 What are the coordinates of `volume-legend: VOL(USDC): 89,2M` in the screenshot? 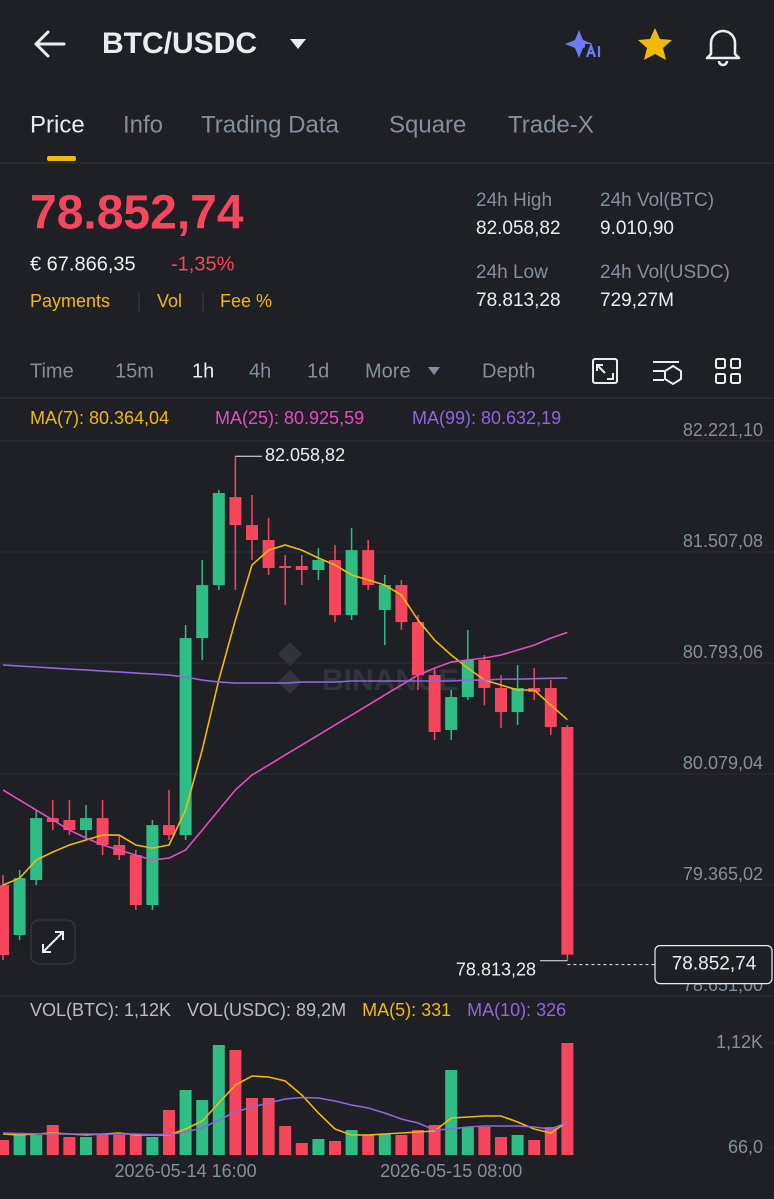 It's located at (266, 1010).